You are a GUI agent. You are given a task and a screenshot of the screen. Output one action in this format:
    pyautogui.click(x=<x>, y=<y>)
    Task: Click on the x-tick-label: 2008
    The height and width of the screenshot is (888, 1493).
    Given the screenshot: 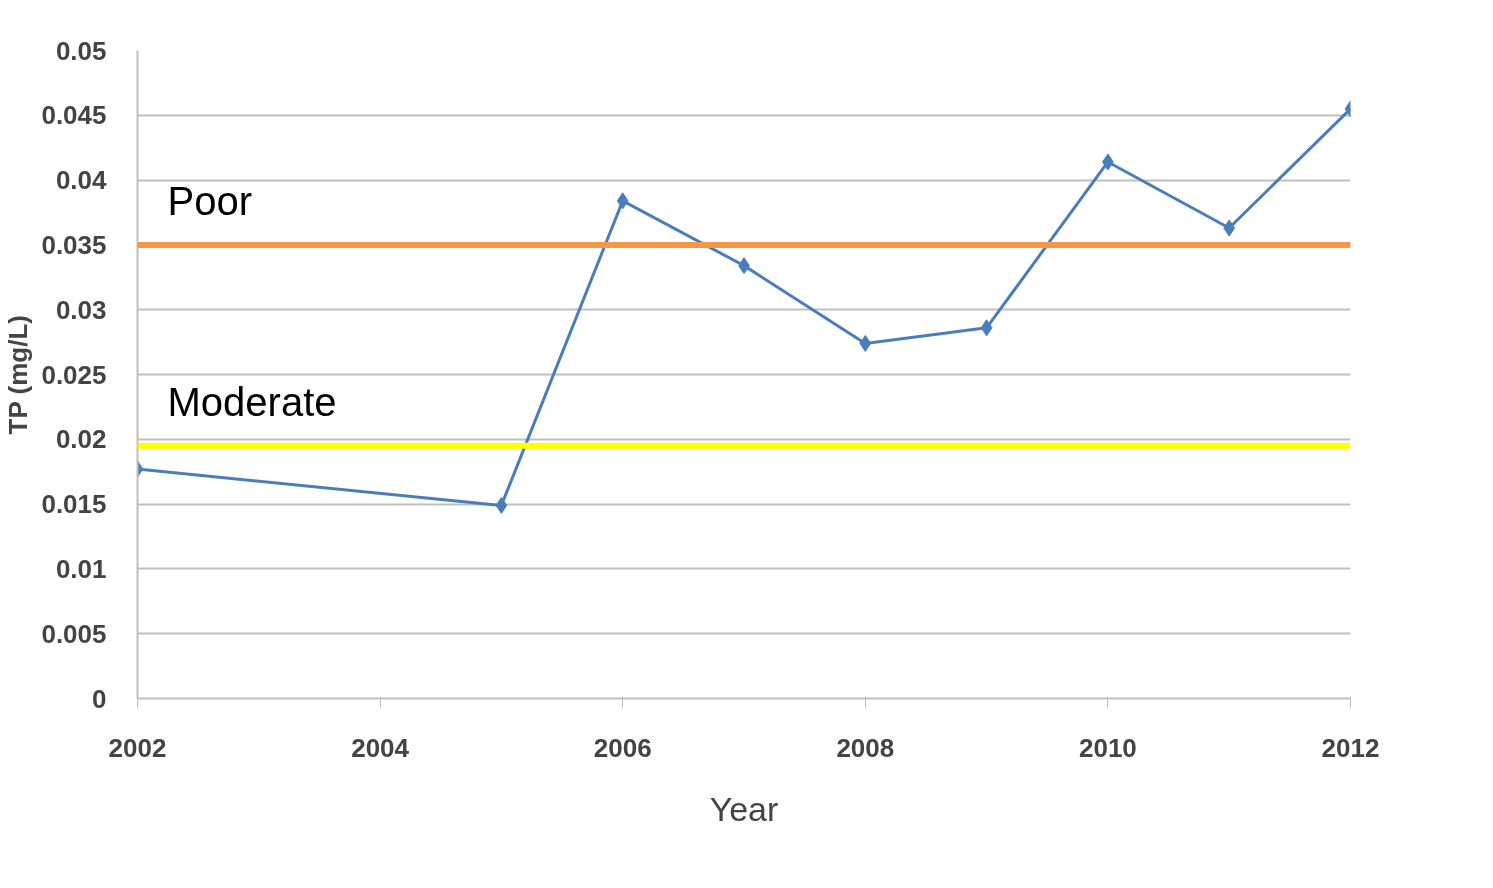 What is the action you would take?
    pyautogui.click(x=865, y=747)
    